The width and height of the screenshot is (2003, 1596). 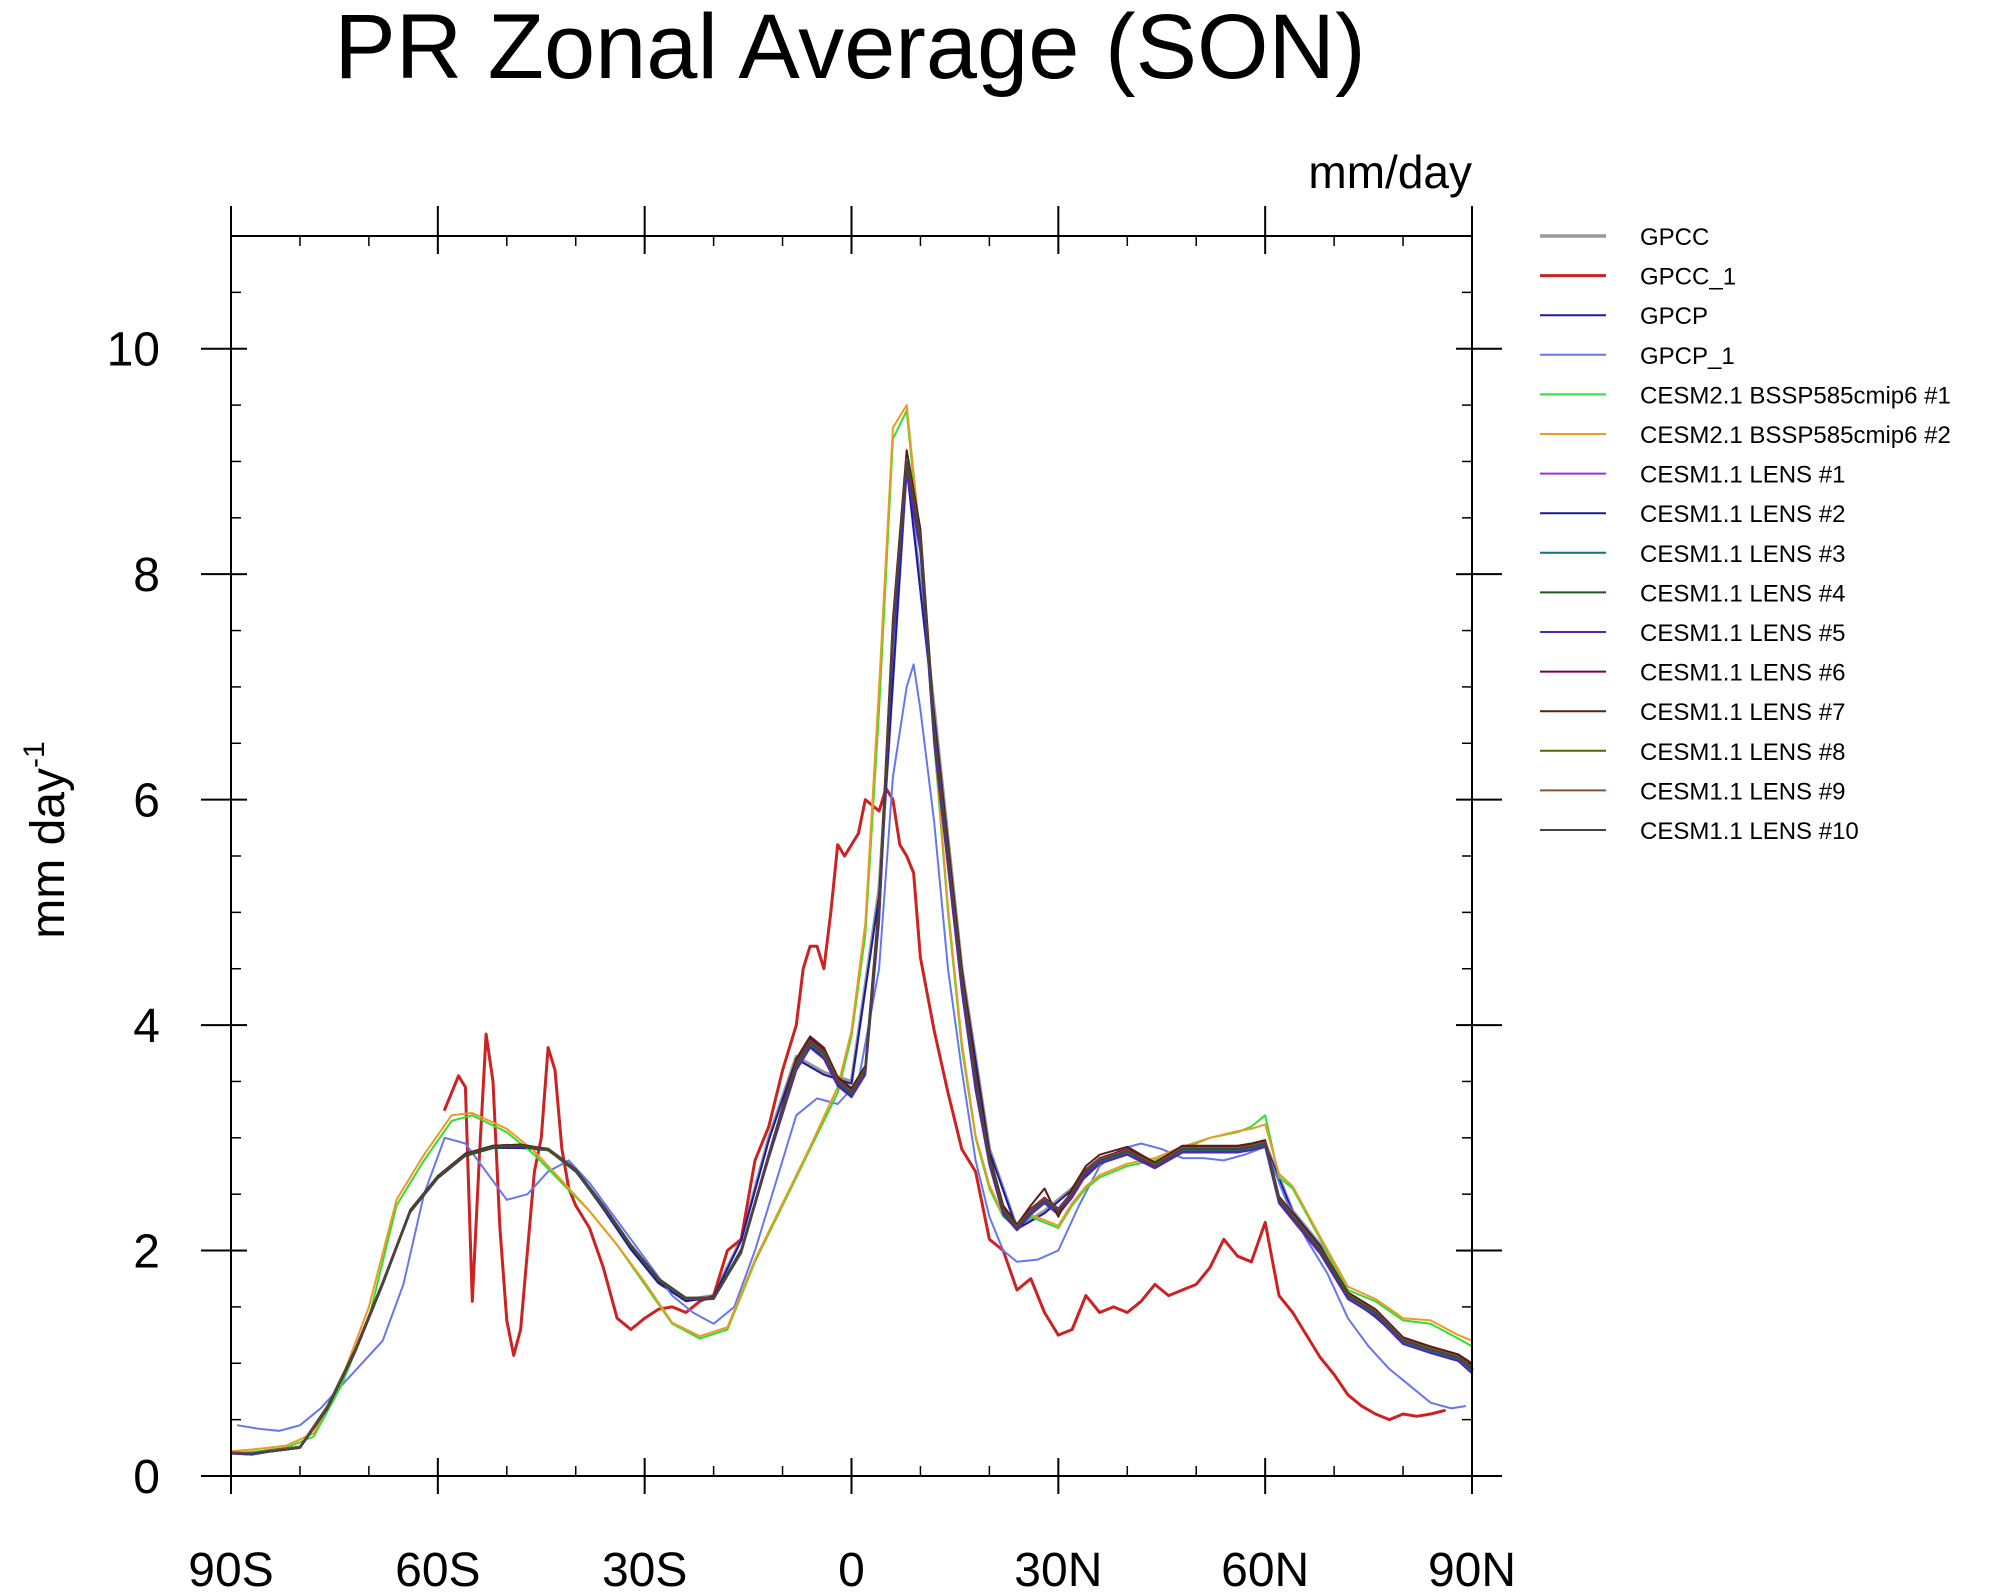 What do you see at coordinates (1742, 673) in the screenshot?
I see `legend-entry: CESM1.1 LENS #6` at bounding box center [1742, 673].